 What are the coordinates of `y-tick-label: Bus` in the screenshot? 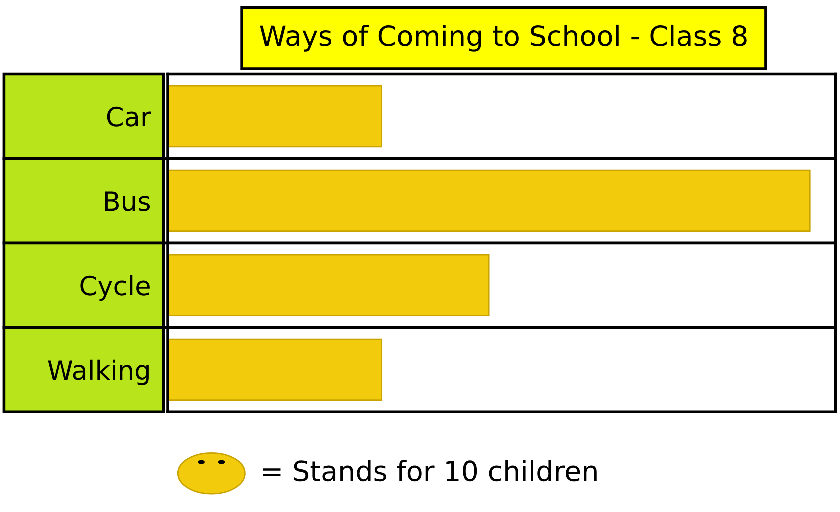 It's located at (127, 202).